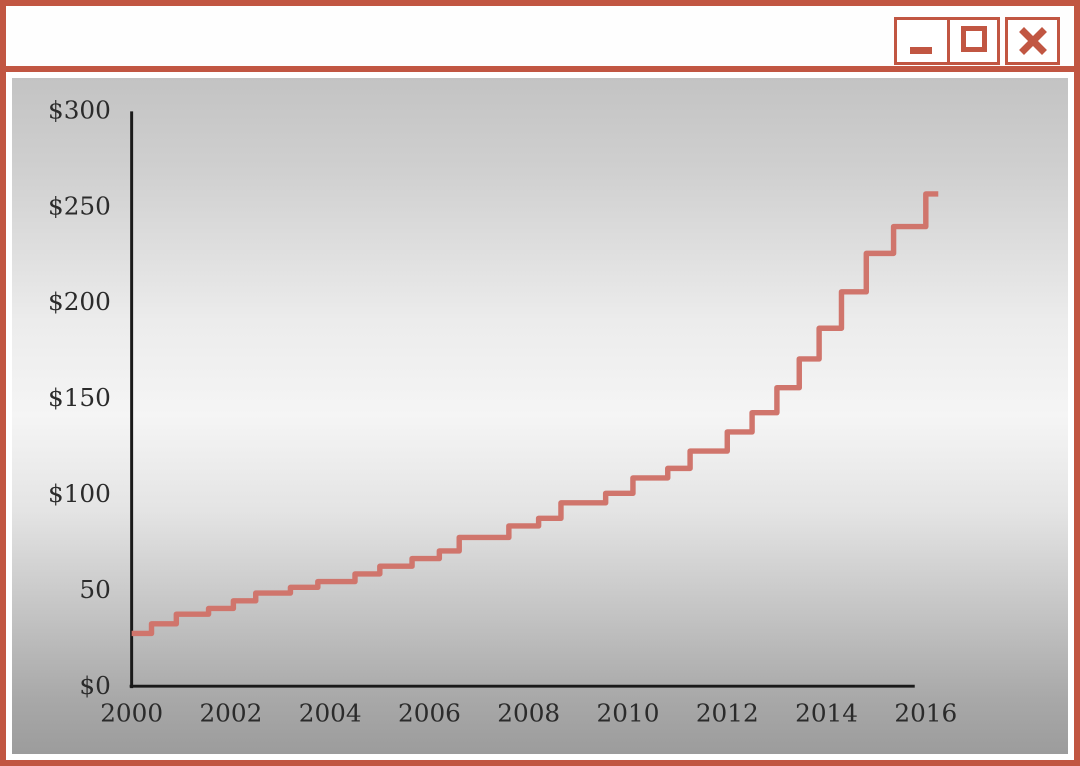  I want to click on x-tick-label: 2014, so click(826, 713).